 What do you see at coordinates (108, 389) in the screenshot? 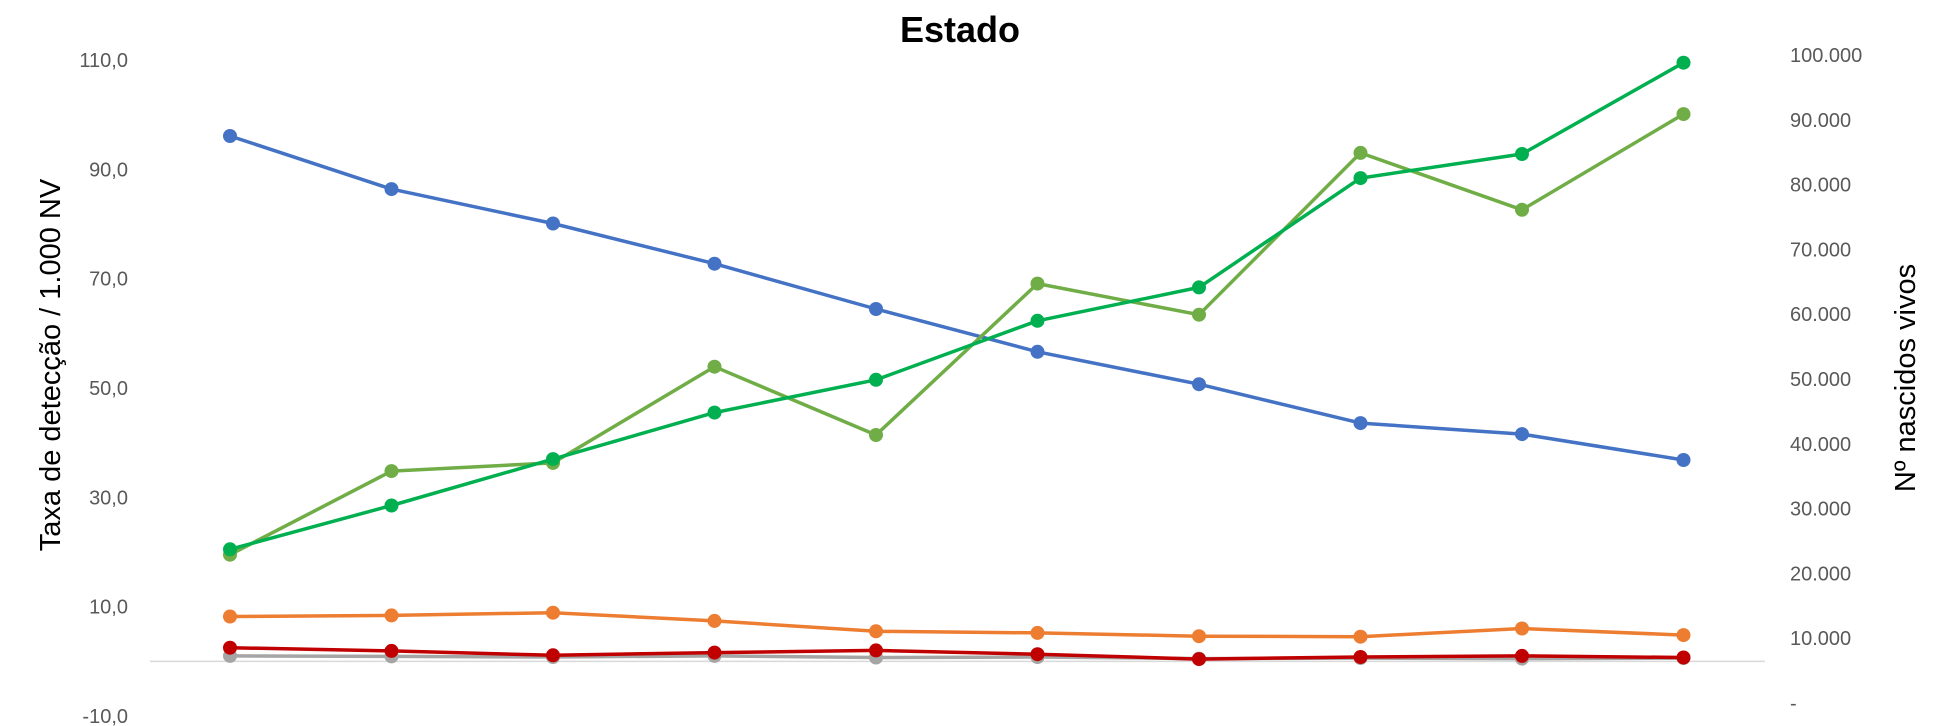
I see `left-tick-label: 50,0` at bounding box center [108, 389].